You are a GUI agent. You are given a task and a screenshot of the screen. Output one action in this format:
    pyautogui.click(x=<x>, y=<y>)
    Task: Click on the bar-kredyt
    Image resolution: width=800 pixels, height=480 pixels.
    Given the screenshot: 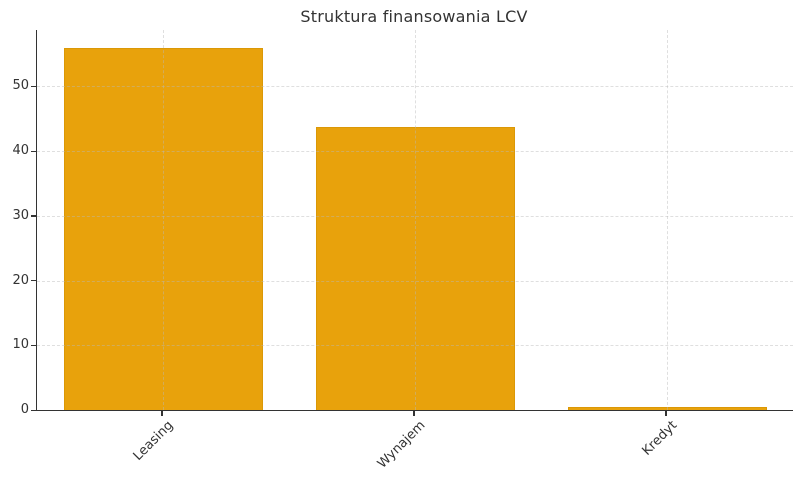 What is the action you would take?
    pyautogui.click(x=667, y=408)
    